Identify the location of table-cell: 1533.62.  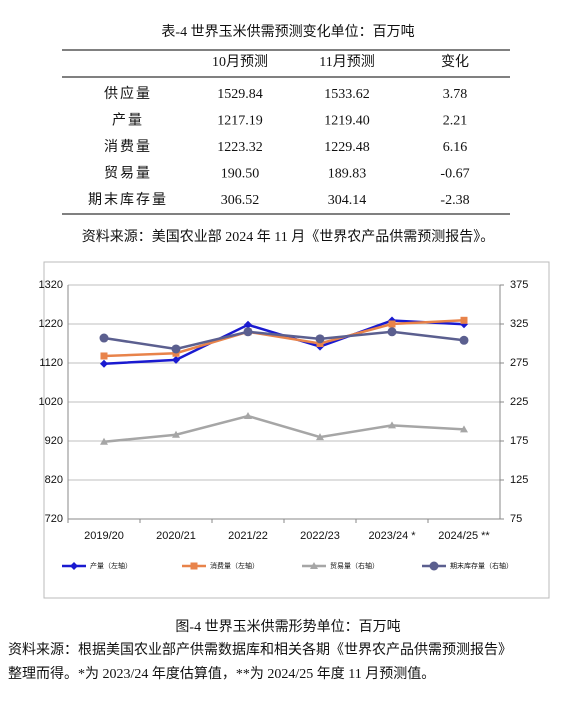
(347, 94).